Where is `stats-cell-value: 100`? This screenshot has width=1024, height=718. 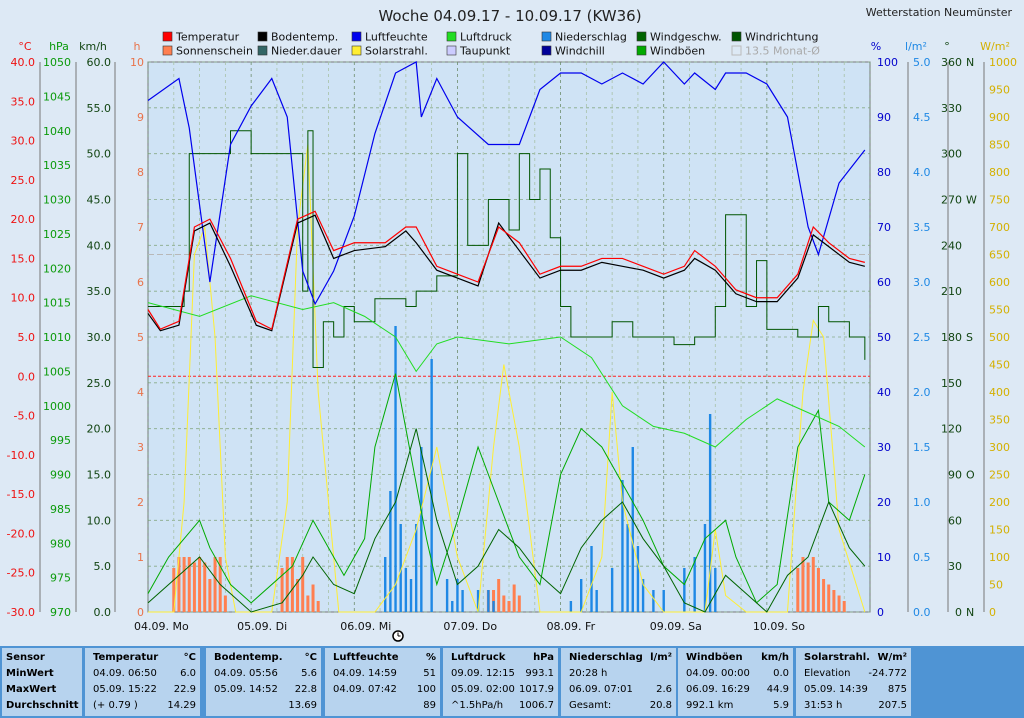
stats-cell-value: 100 is located at coordinates (426, 689).